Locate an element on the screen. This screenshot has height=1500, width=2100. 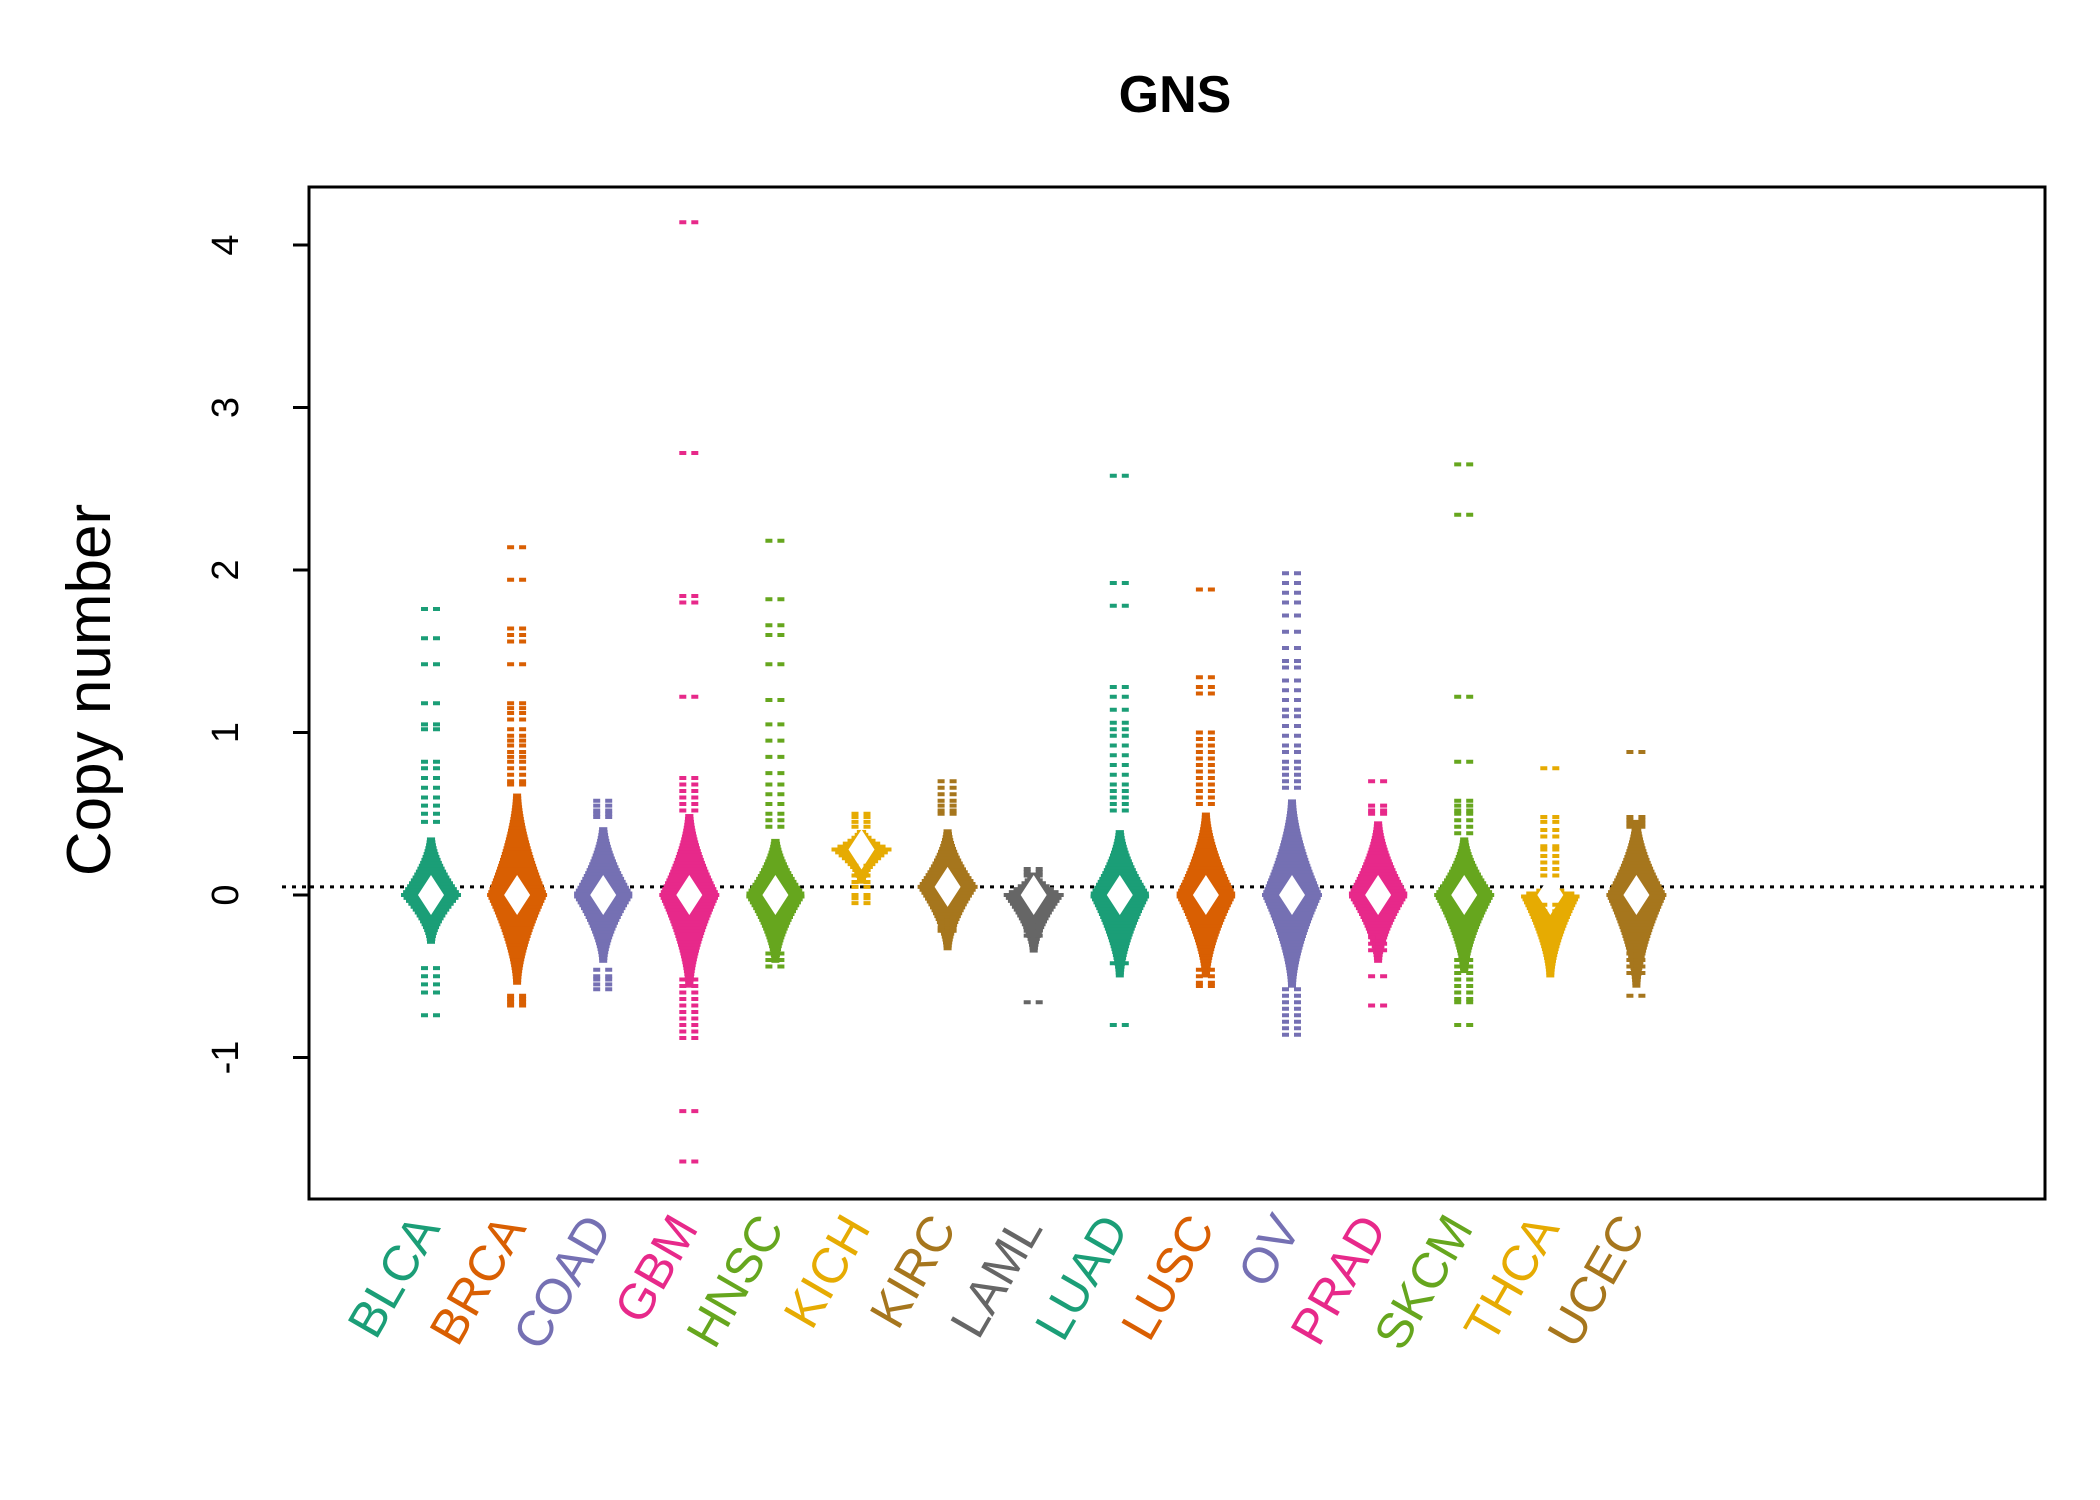
category-group-brca is located at coordinates (517, 776).